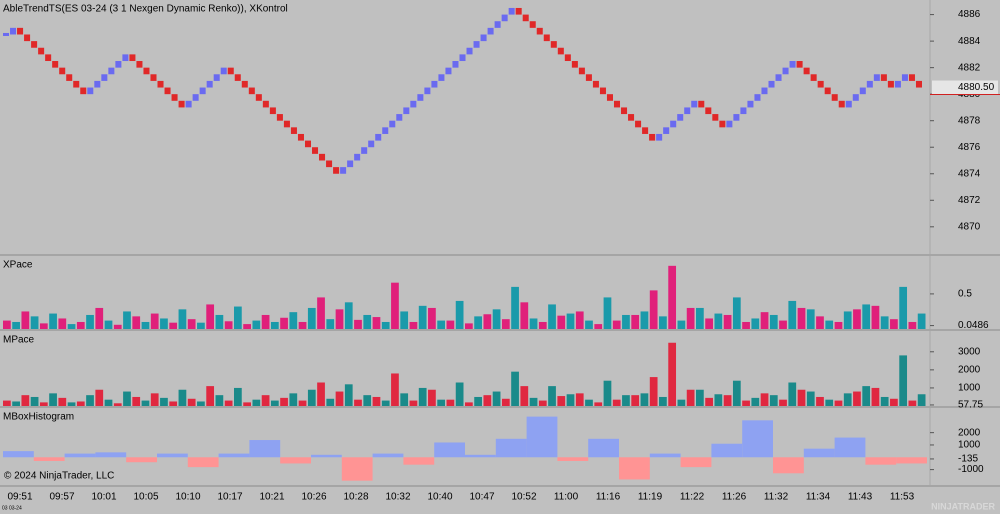 Image resolution: width=1000 pixels, height=514 pixels. What do you see at coordinates (481, 497) in the screenshot?
I see `x-tick-label: 10:47` at bounding box center [481, 497].